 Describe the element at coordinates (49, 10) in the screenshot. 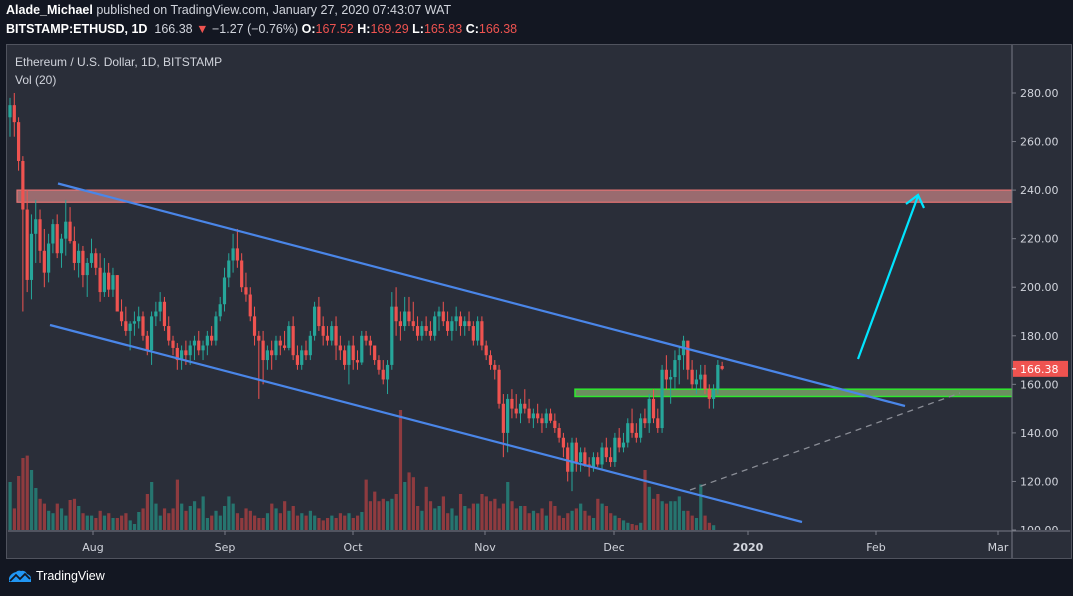

I see `author-name: Alade_Michael` at that location.